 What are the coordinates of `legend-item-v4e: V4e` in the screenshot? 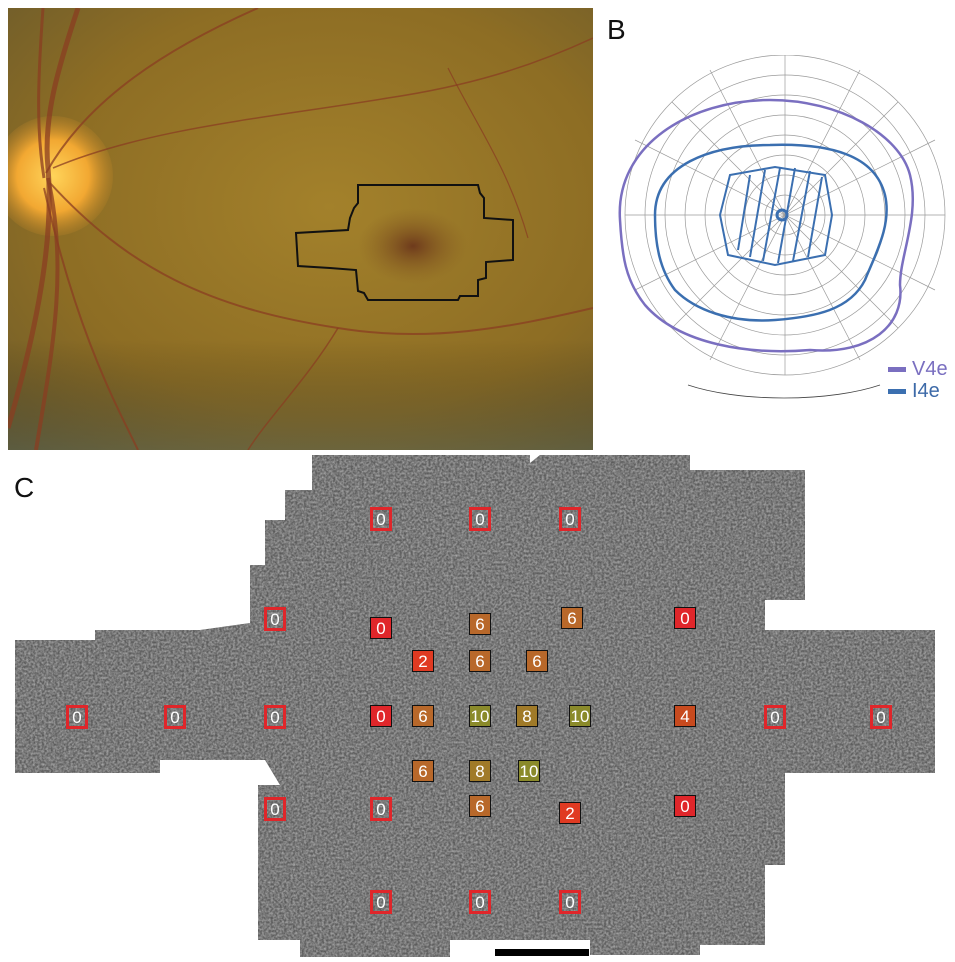 It's located at (918, 369).